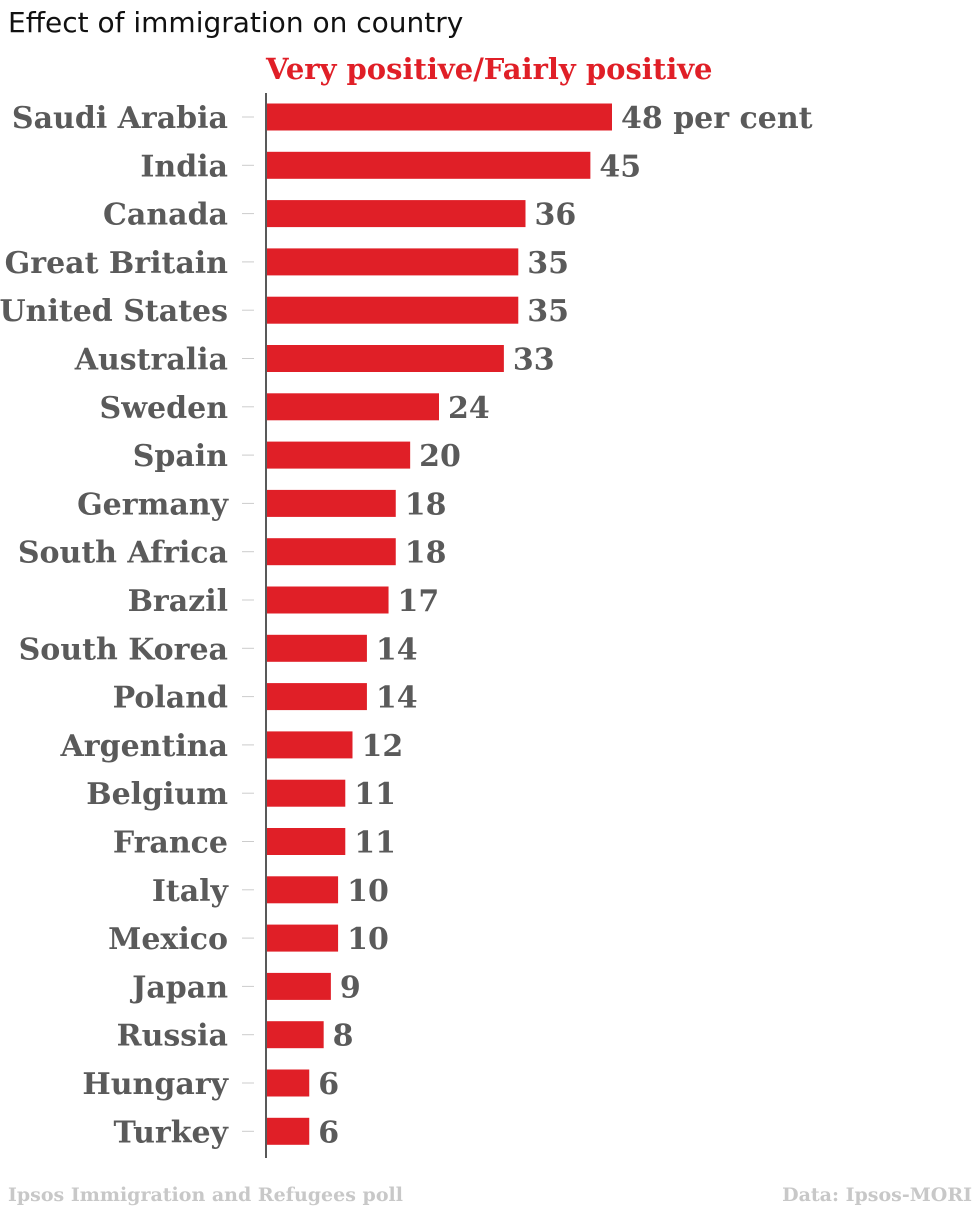 The width and height of the screenshot is (980, 1208). I want to click on category-label: India, so click(184, 166).